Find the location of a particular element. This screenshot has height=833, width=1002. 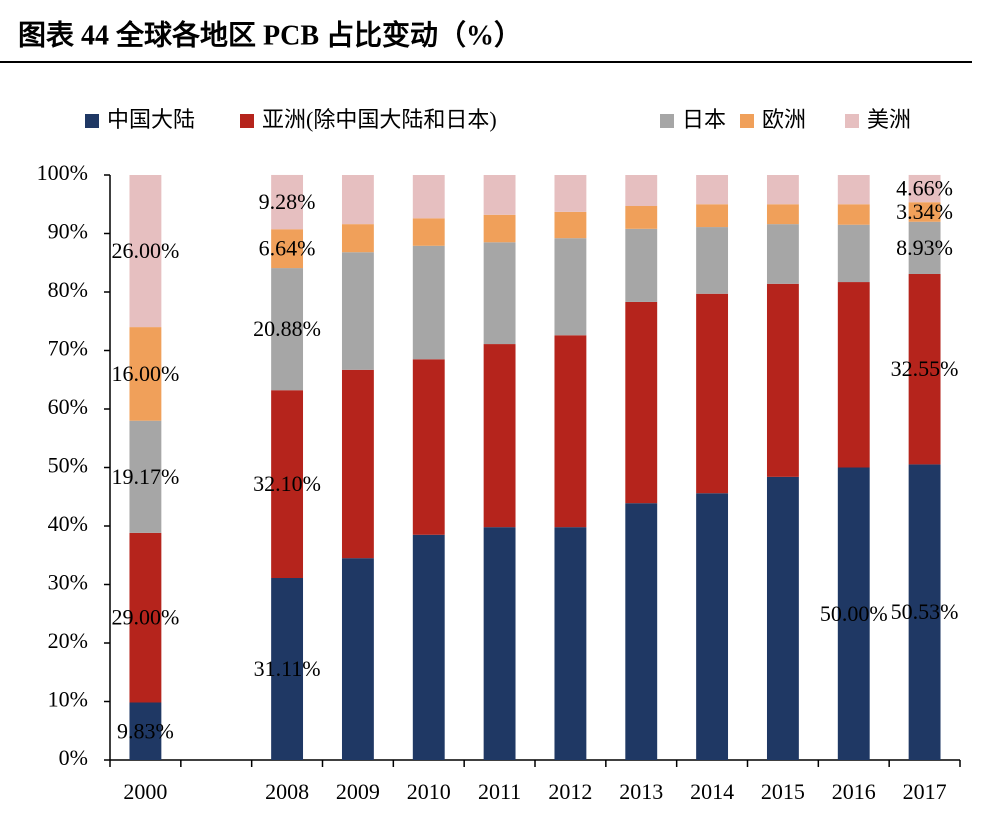

x-tick-label: 2015 is located at coordinates (783, 791).